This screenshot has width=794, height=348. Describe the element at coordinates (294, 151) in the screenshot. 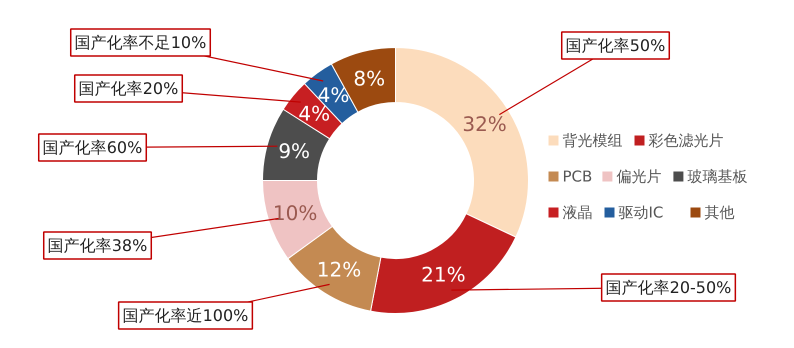

I see `data-label: 9%` at that location.